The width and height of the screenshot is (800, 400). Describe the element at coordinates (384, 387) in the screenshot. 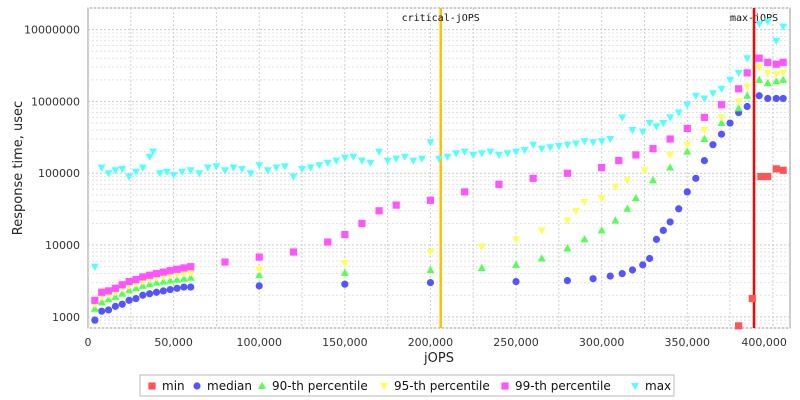

I see `legend-swatch-95-th-percentile` at that location.